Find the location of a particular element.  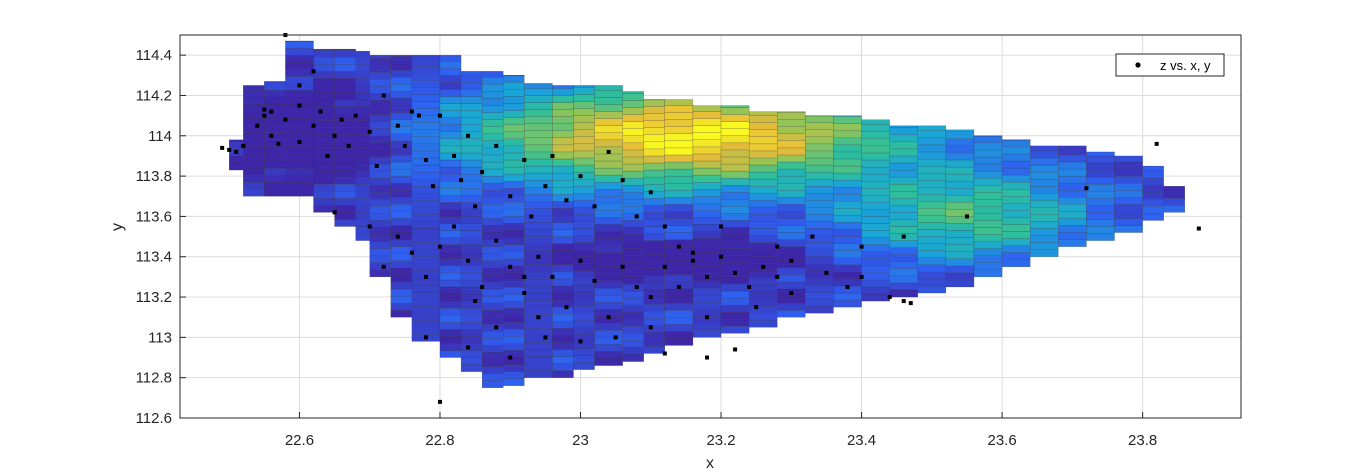

legend: z vs. x, y is located at coordinates (1170, 65).